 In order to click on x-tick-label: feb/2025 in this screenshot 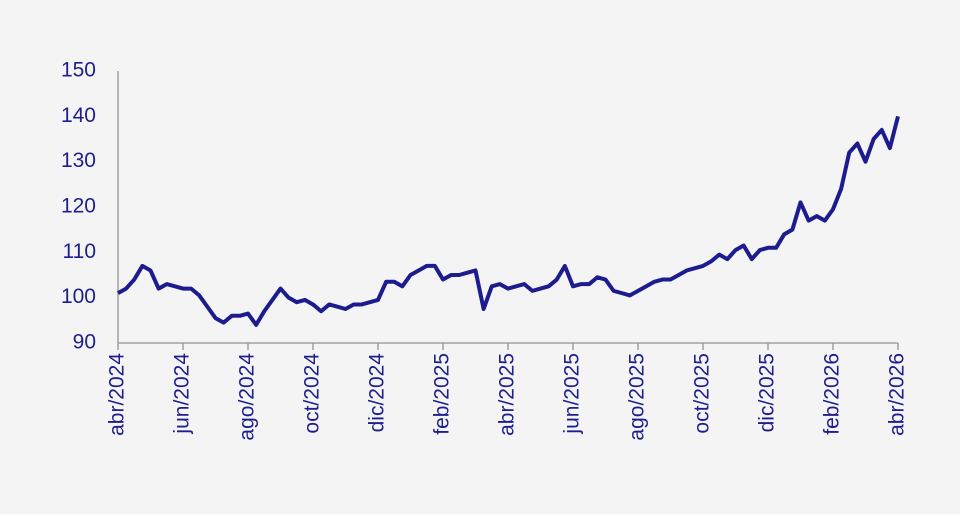, I will do `click(442, 394)`.